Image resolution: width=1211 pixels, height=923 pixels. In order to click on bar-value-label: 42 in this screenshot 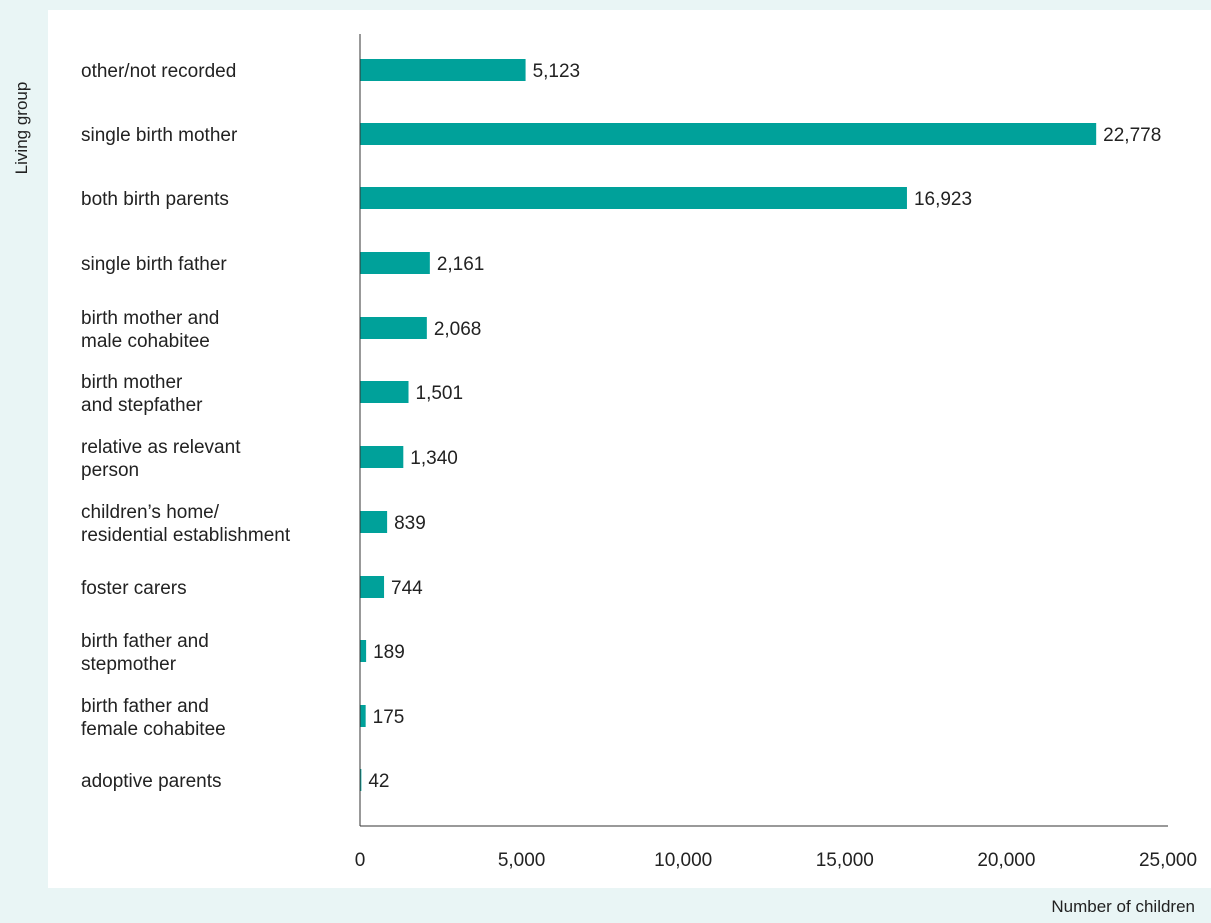, I will do `click(378, 781)`.